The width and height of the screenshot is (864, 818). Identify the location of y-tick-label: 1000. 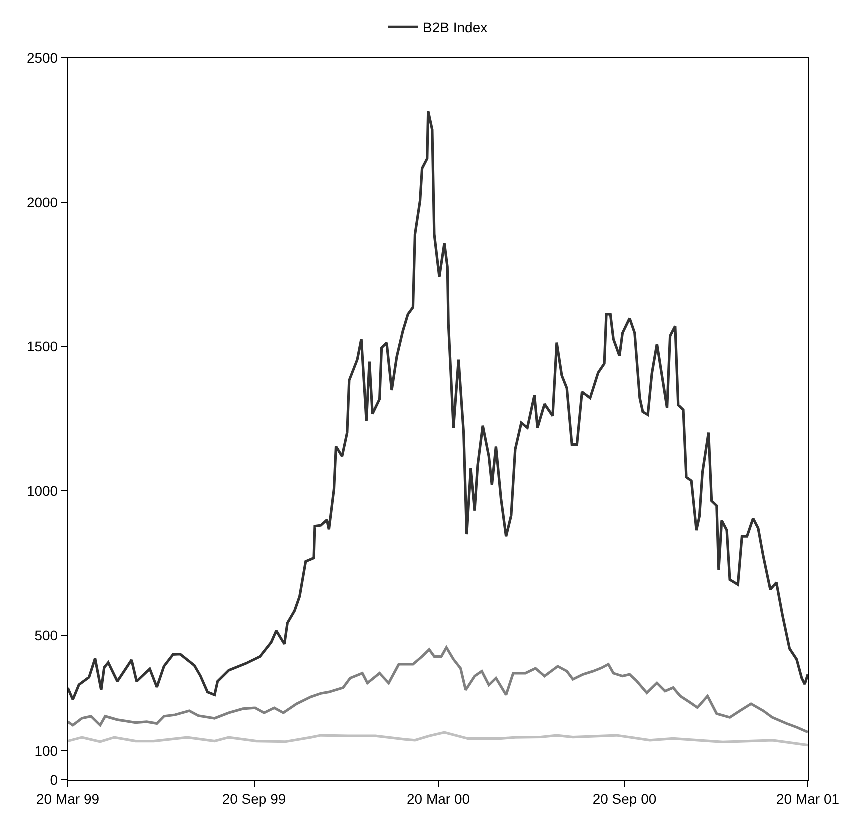
(42, 491).